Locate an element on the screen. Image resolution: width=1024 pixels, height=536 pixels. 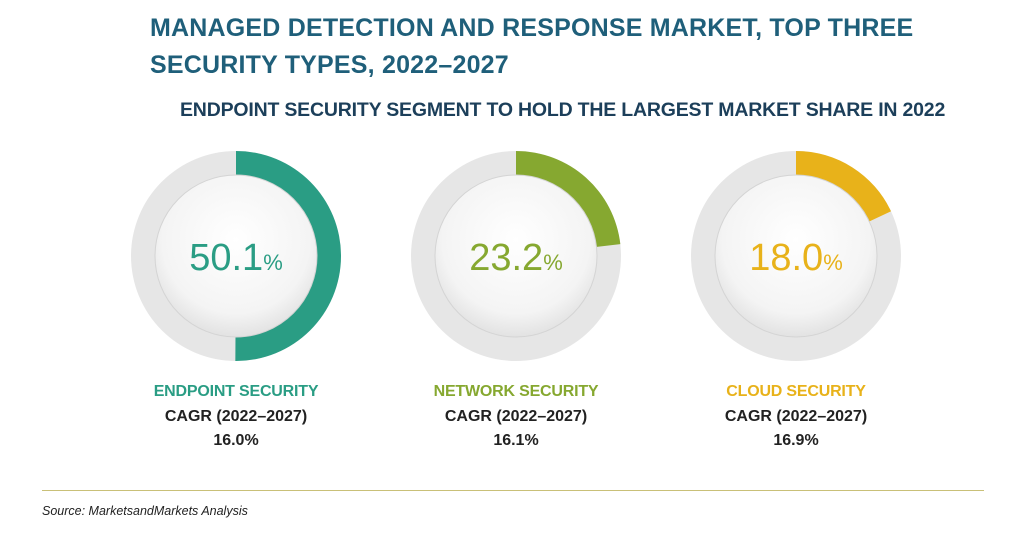
donut-value-label: 18.0% is located at coordinates (796, 258).